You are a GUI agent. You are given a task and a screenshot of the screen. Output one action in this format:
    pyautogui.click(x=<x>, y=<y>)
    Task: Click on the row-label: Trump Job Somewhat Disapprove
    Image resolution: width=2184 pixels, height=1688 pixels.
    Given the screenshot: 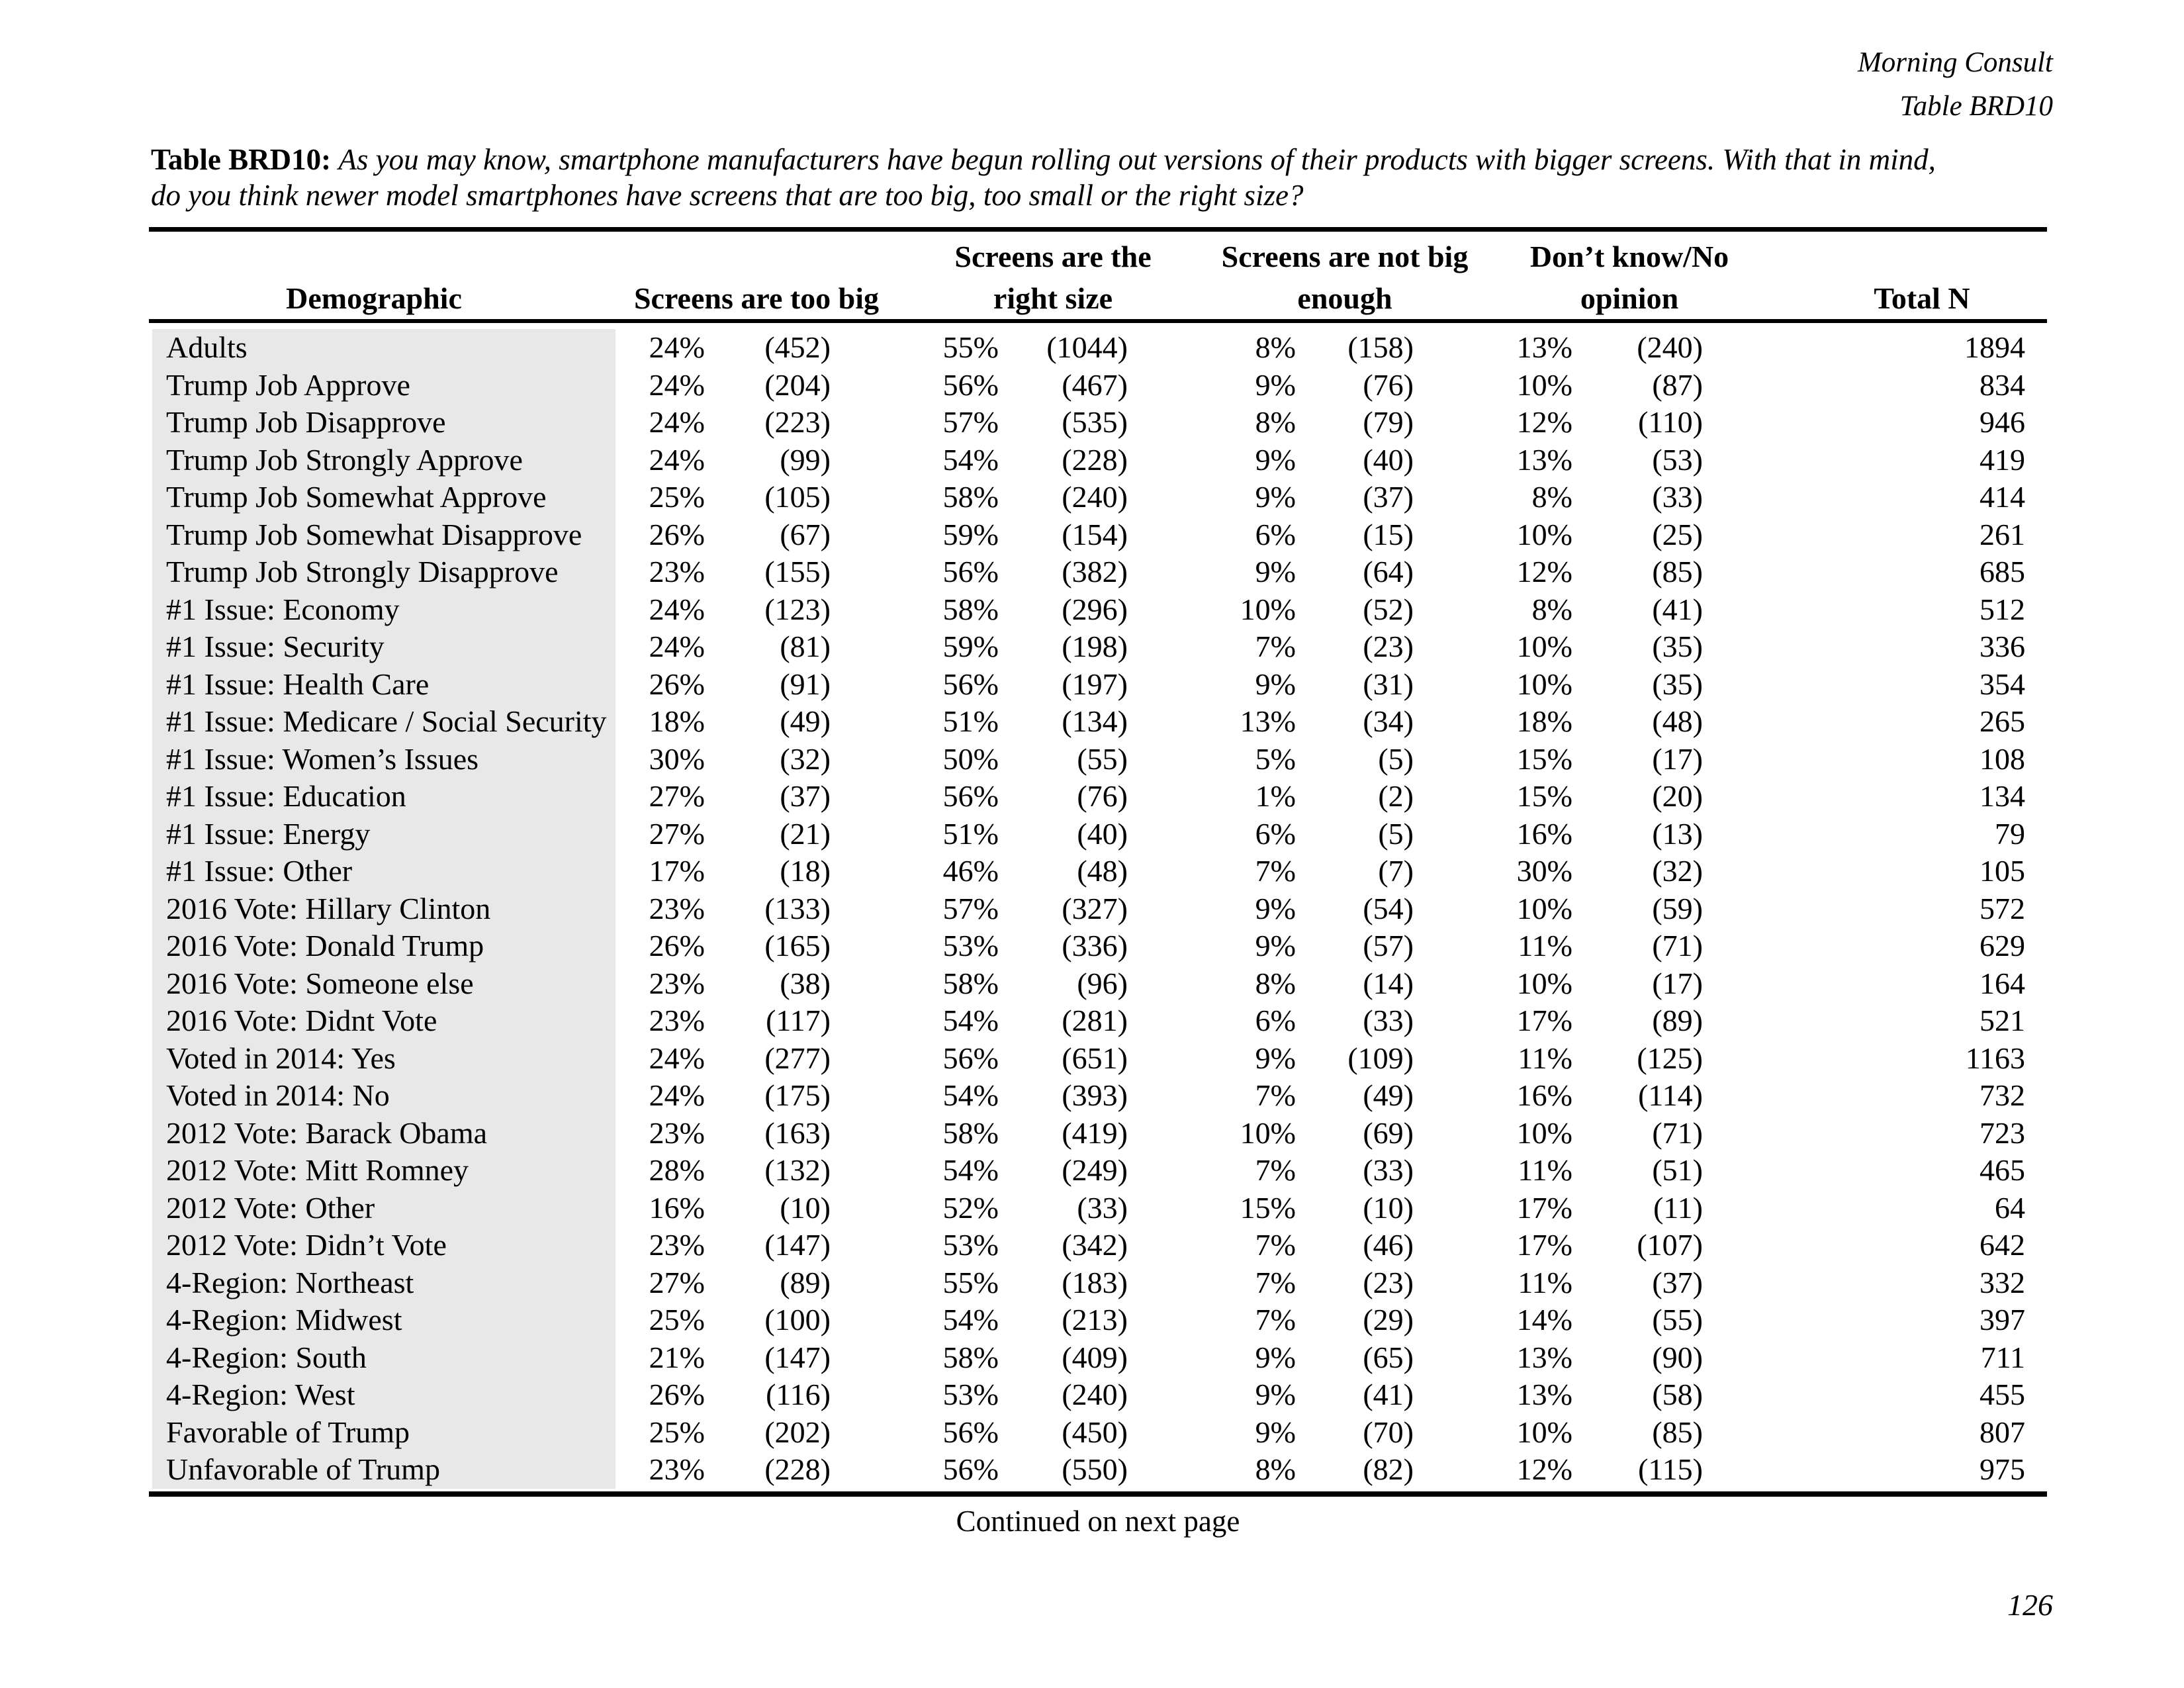 What is the action you would take?
    pyautogui.click(x=374, y=534)
    